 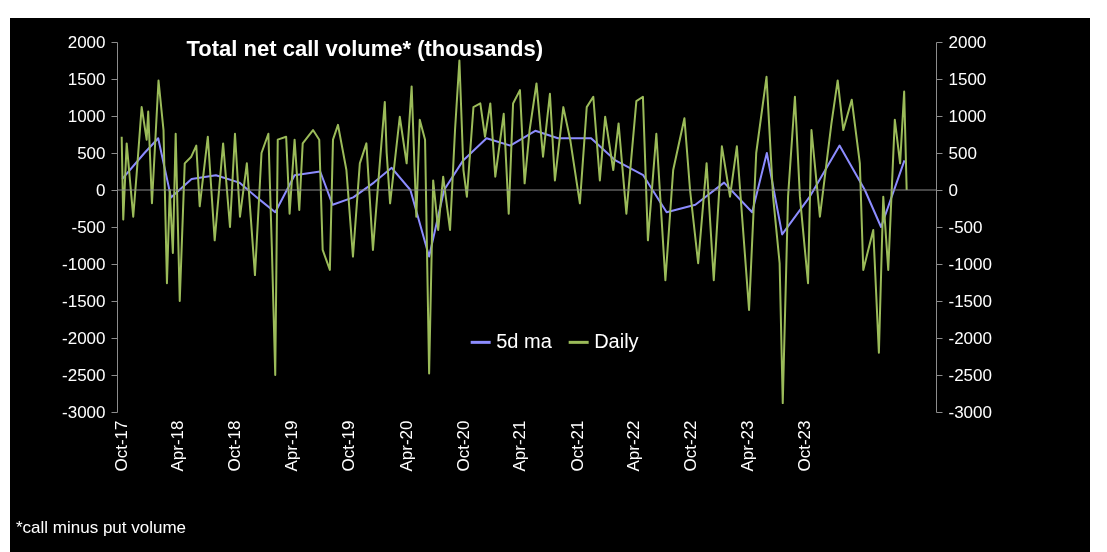 I want to click on x-tick-label: Oct-20, so click(x=463, y=446).